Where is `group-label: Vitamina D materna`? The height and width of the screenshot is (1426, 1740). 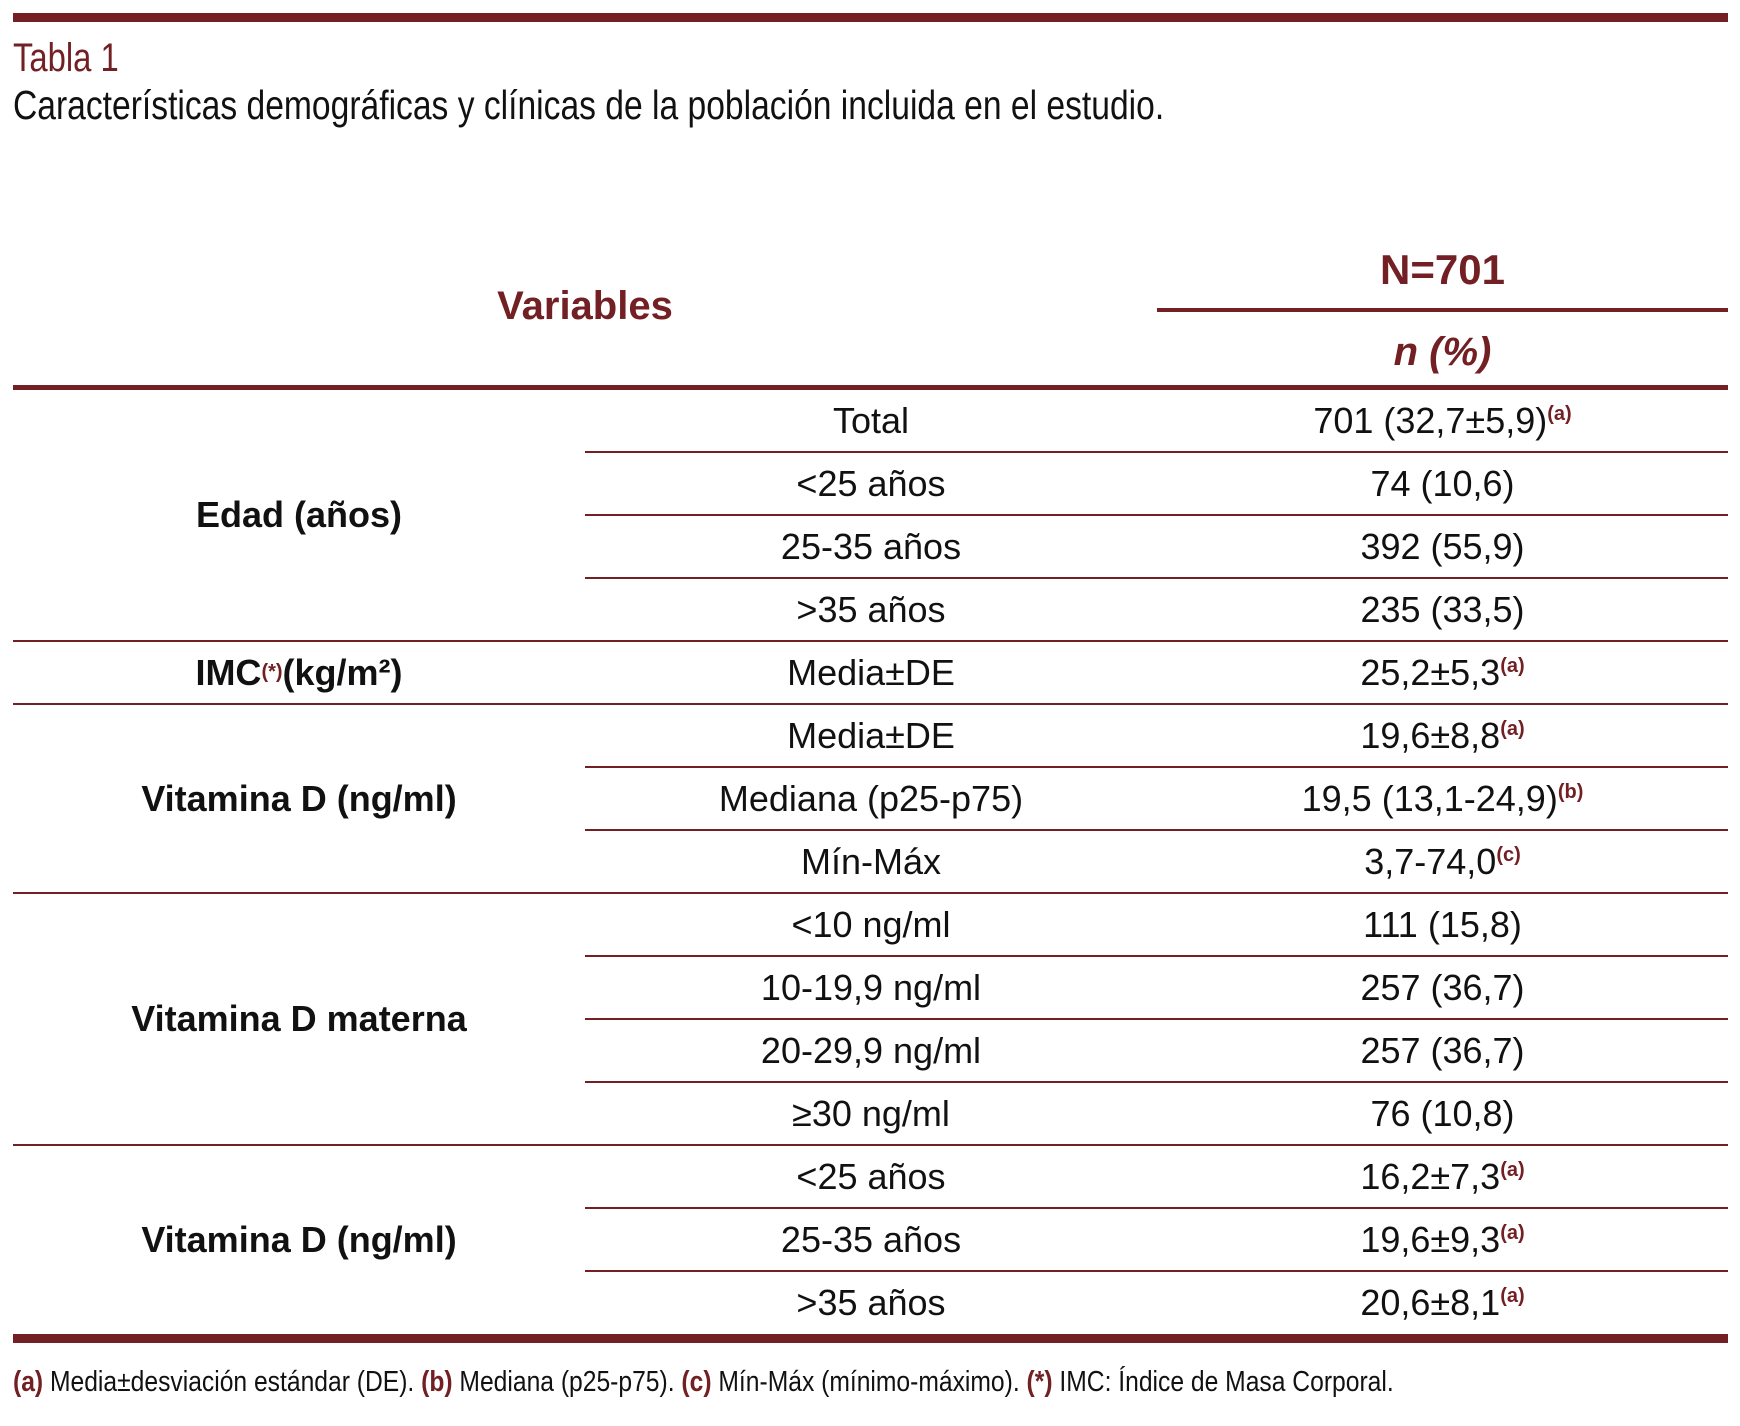 group-label: Vitamina D materna is located at coordinates (299, 1019).